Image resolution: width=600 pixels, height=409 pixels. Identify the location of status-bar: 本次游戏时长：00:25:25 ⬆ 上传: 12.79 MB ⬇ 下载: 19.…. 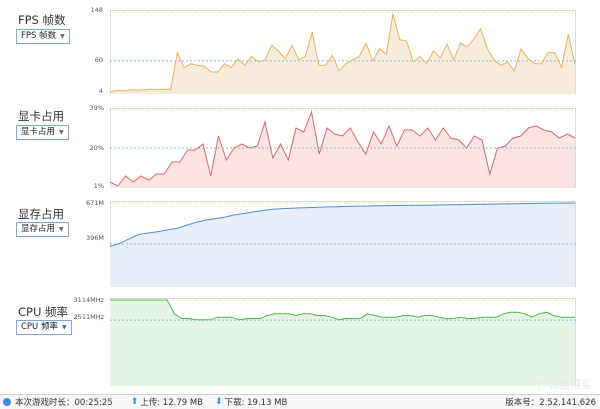
(300, 401).